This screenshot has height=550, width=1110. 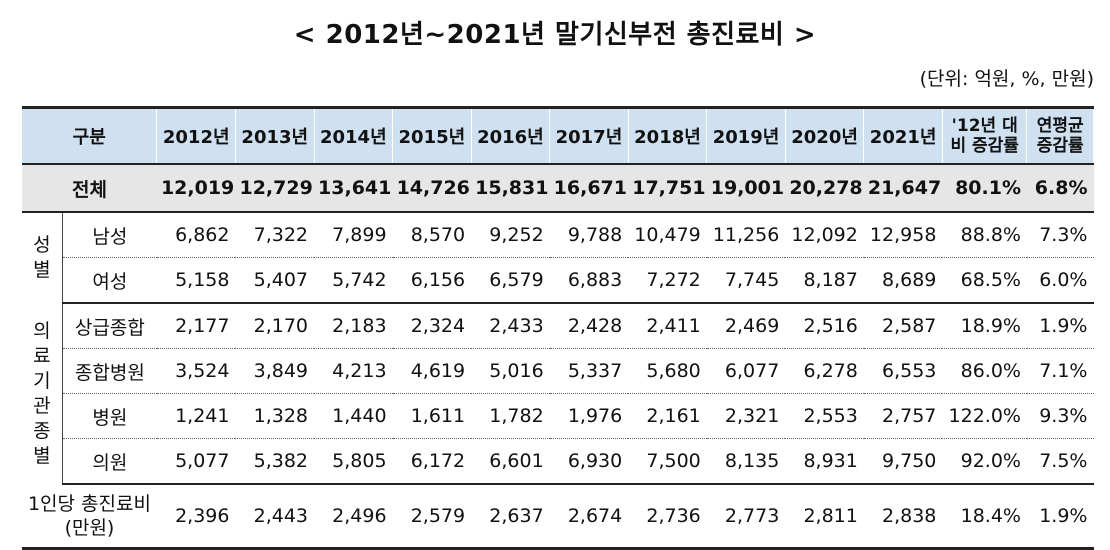 I want to click on cell-value: 5,805, so click(x=353, y=461).